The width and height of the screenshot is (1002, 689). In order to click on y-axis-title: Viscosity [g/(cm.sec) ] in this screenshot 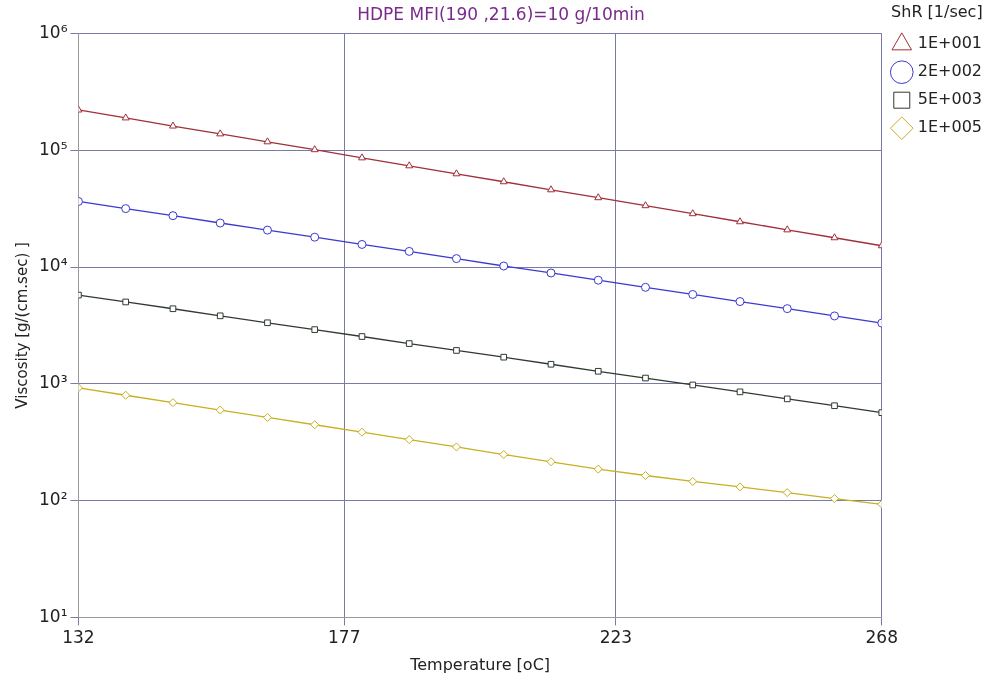, I will do `click(21, 325)`.